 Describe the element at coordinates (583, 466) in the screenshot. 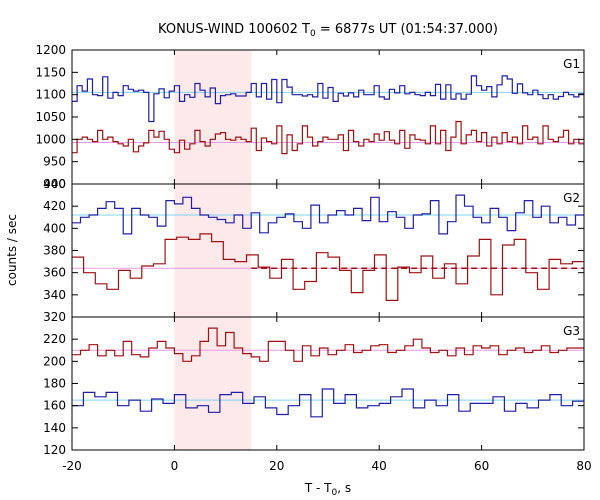

I see `x-tick-label: 80` at that location.